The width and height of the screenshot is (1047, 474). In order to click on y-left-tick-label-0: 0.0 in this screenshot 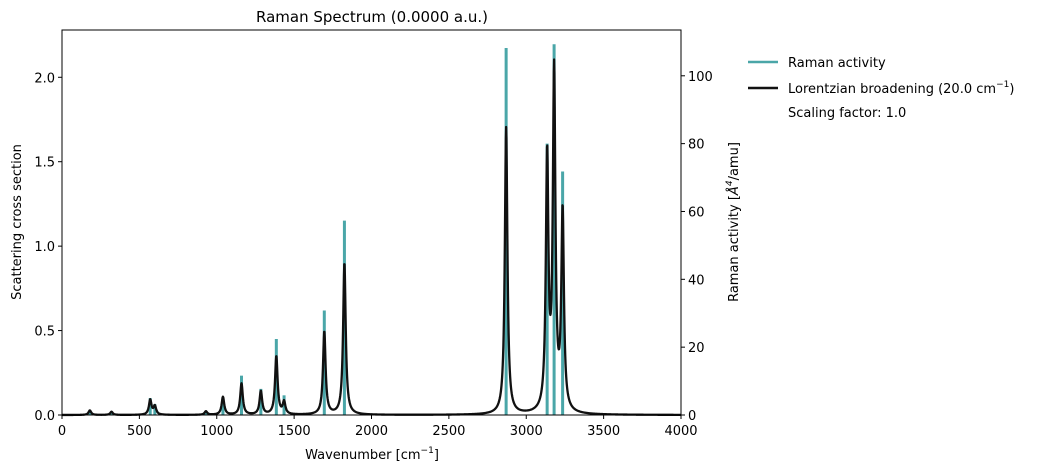, I will do `click(44, 416)`.